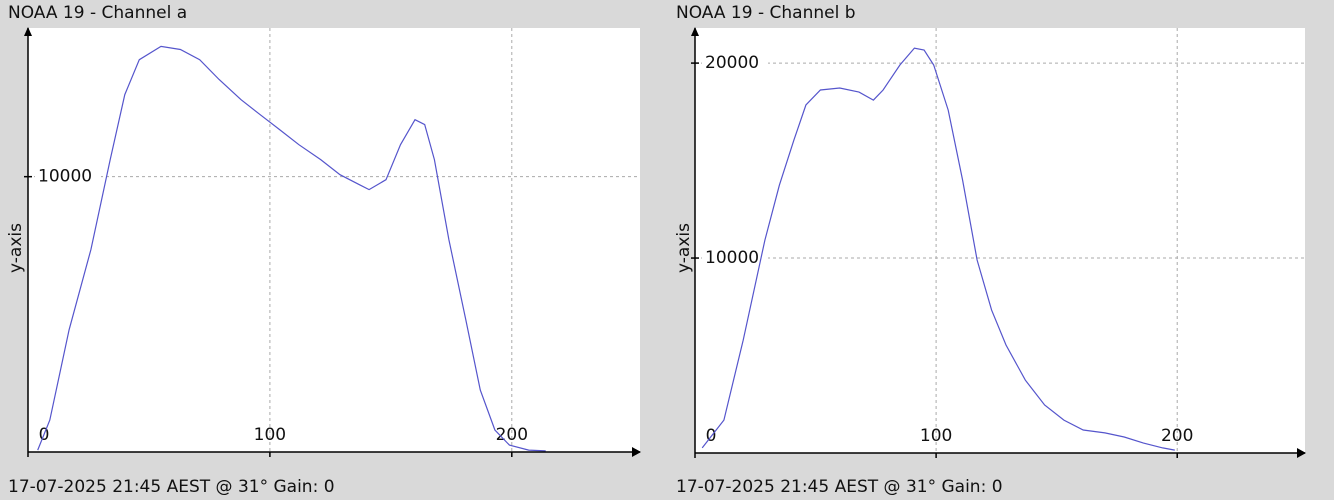 The height and width of the screenshot is (500, 1334). Describe the element at coordinates (766, 13) in the screenshot. I see `chart-title: NOAA 19 - Channel b` at that location.